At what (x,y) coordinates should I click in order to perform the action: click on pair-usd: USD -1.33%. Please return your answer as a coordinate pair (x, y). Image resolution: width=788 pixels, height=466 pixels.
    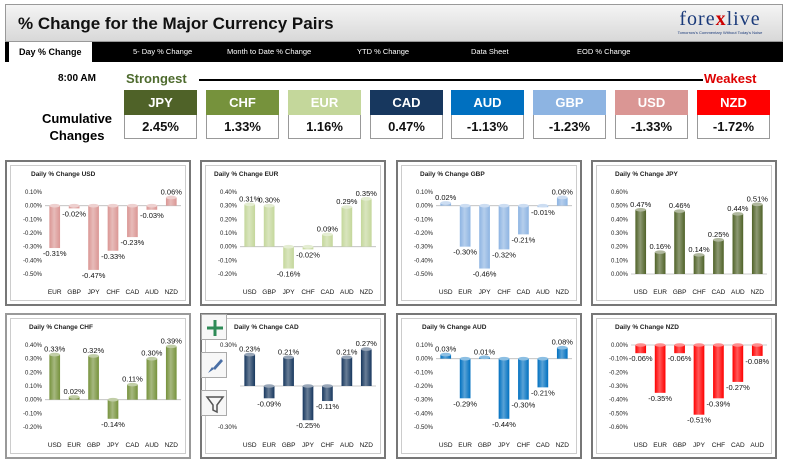
    Looking at the image, I should click on (651, 114).